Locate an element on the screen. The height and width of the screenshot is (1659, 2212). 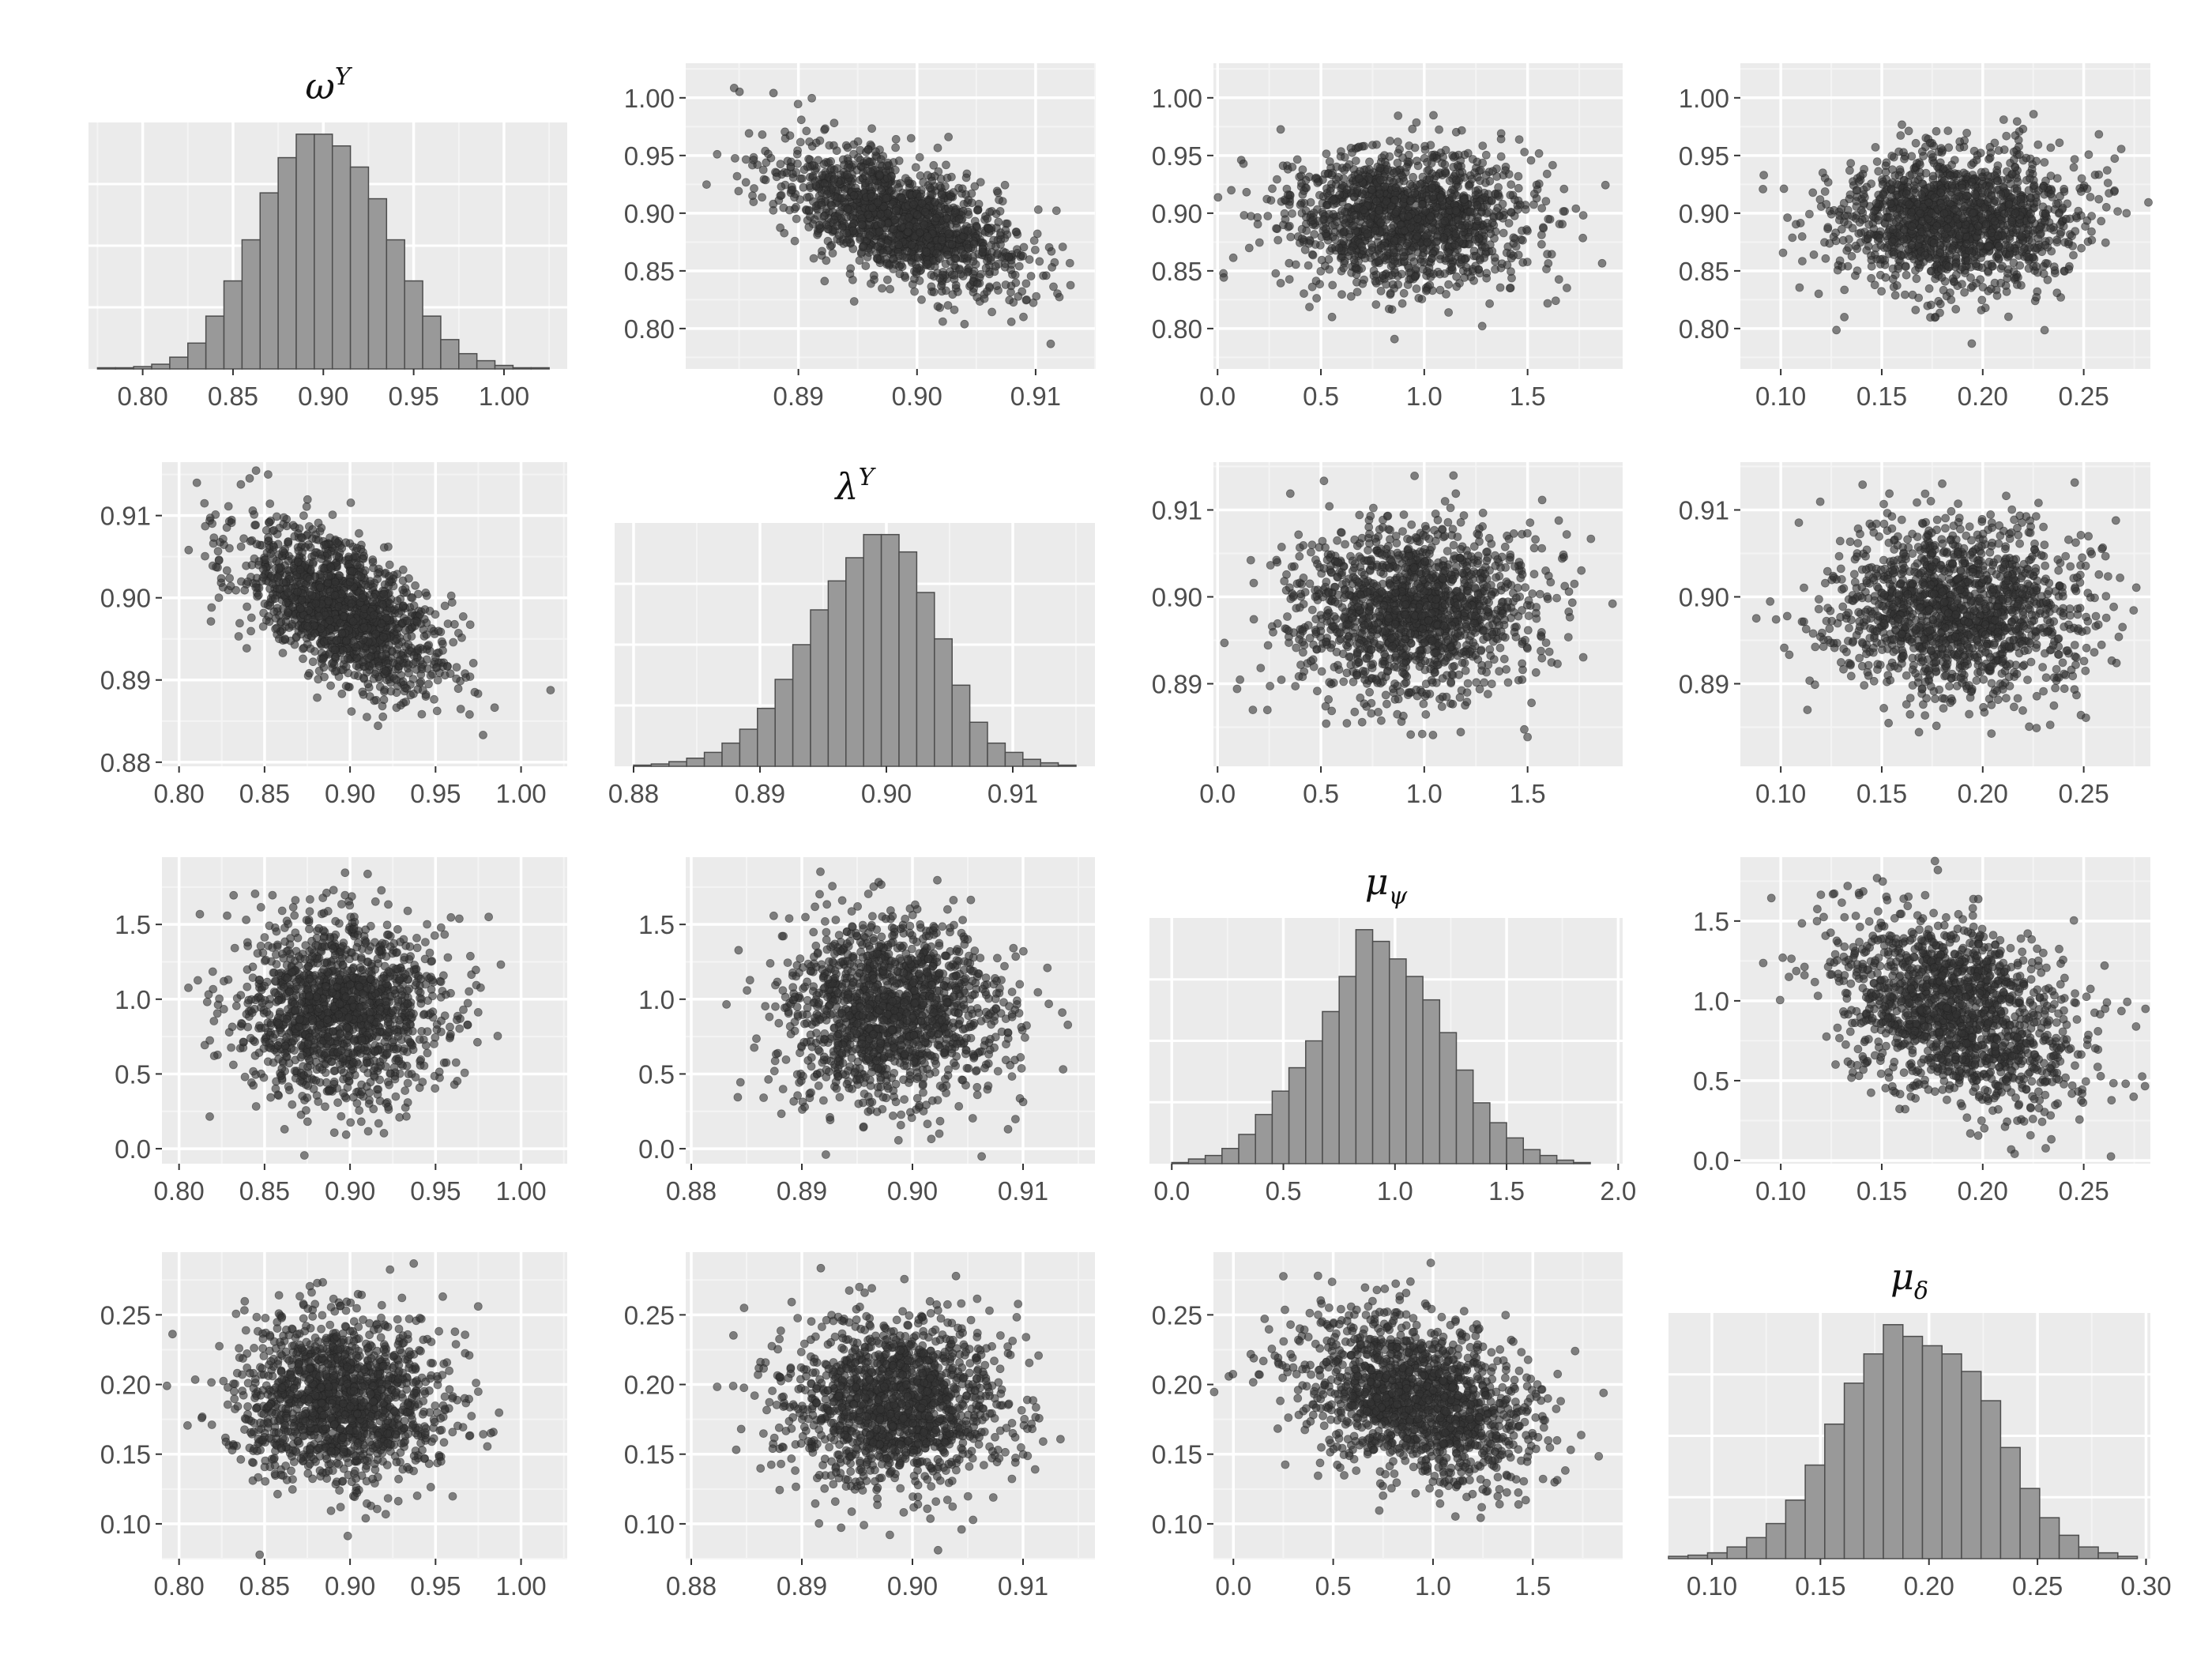
scatter-points is located at coordinates (889, 216).